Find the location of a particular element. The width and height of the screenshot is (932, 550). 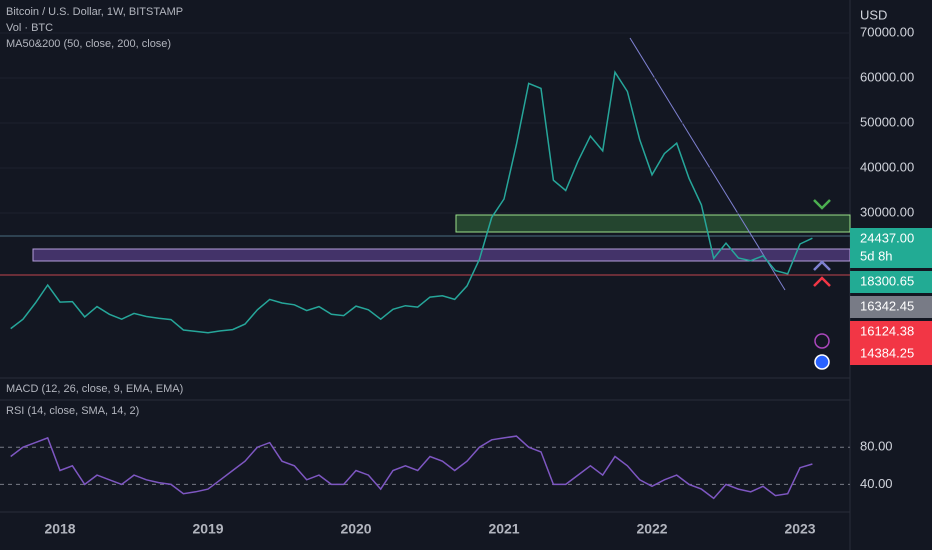

indicator-label: MACD (12, 26, close, 9, EMA, EMA) is located at coordinates (94, 389).